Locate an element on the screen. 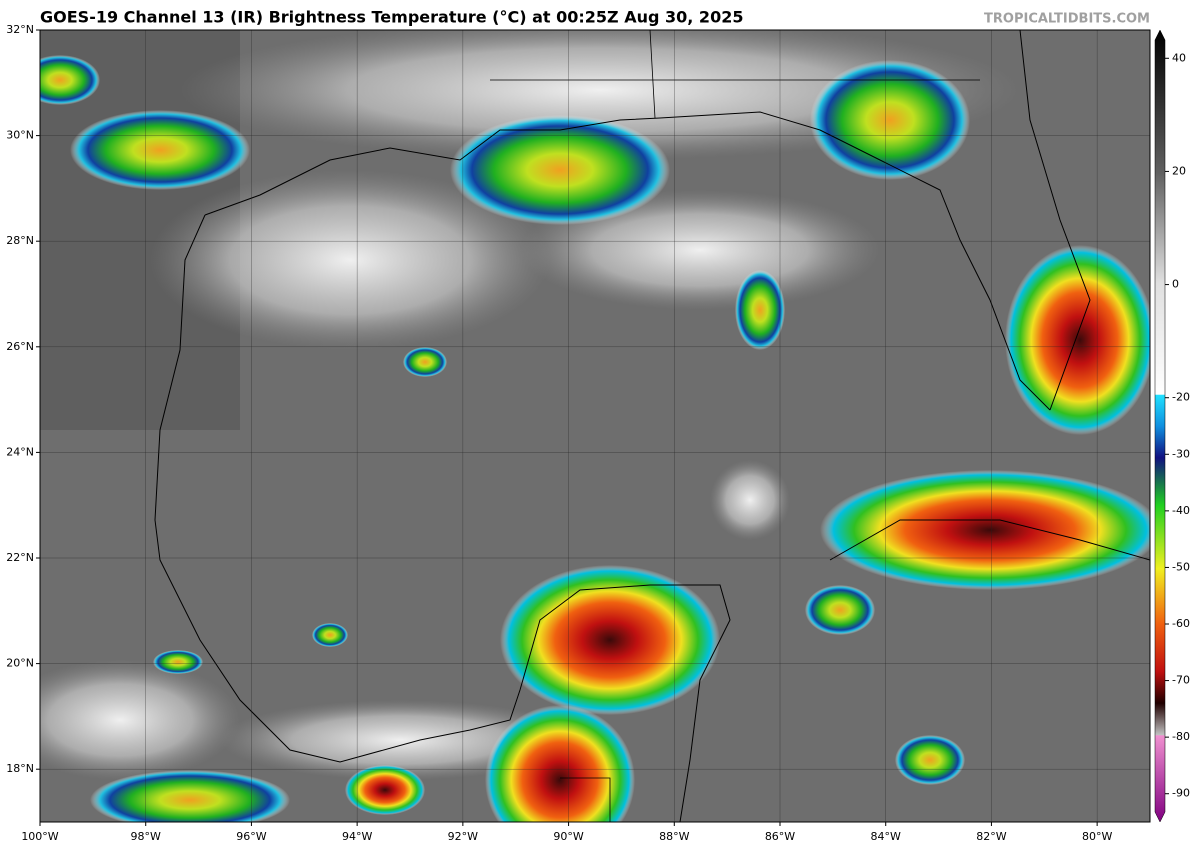 This screenshot has width=1200, height=849. lon-label: 94°W is located at coordinates (357, 836).